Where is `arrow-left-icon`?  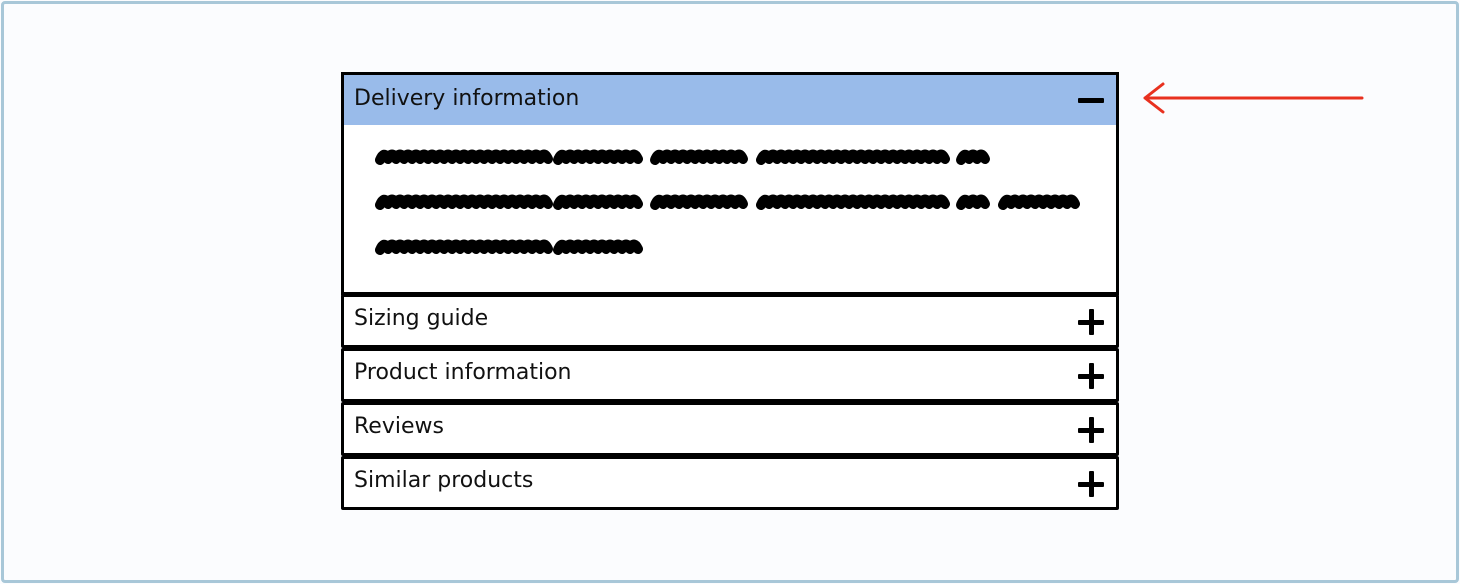 arrow-left-icon is located at coordinates (1253, 98).